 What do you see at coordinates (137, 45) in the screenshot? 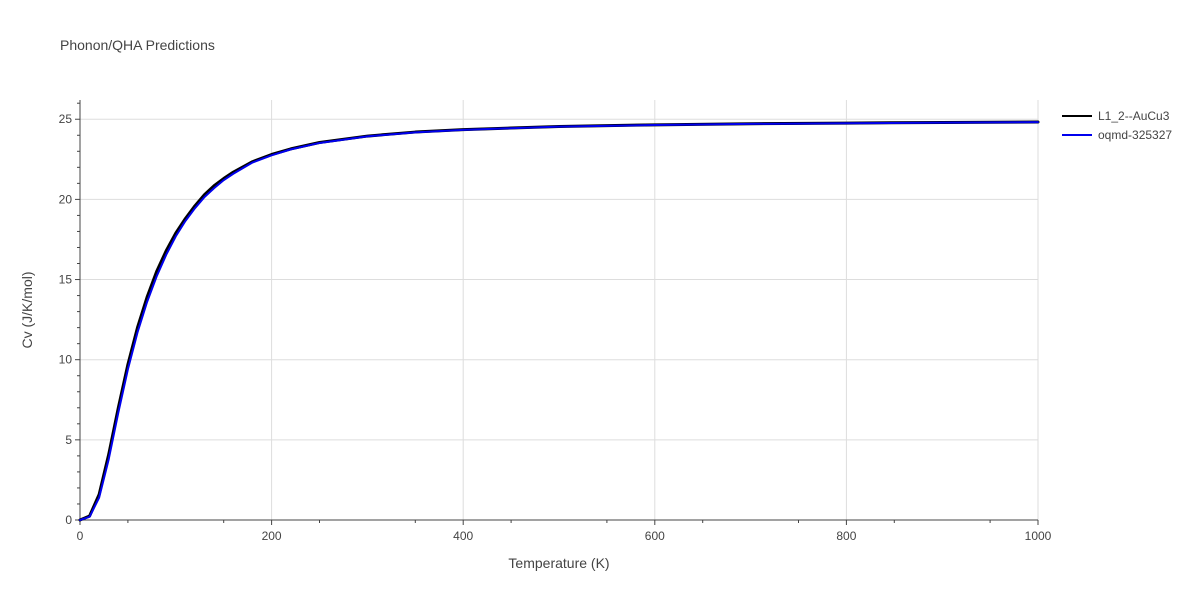
I see `chart-title: Phonon/QHA Predictions` at bounding box center [137, 45].